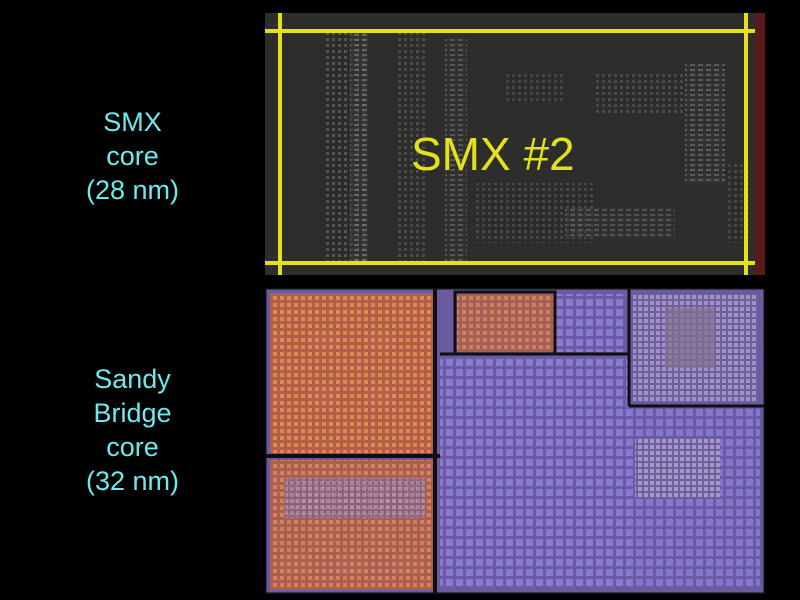  I want to click on smx-die-label: SMX #2, so click(493, 154).